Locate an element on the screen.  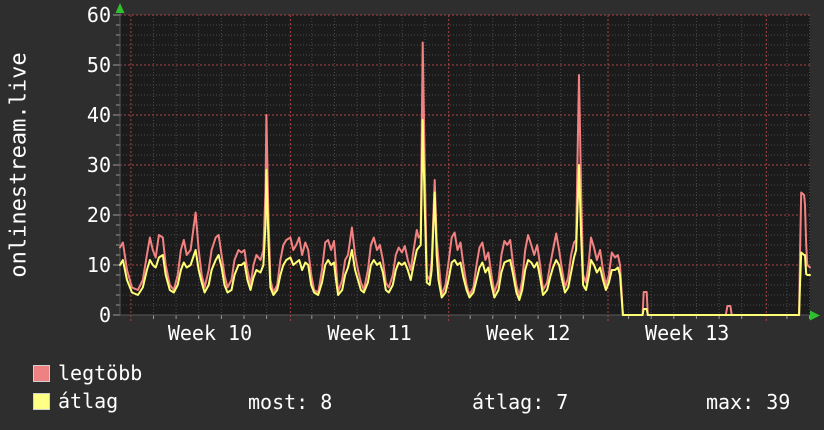
x-axis-week-label: Week 12 is located at coordinates (528, 333).